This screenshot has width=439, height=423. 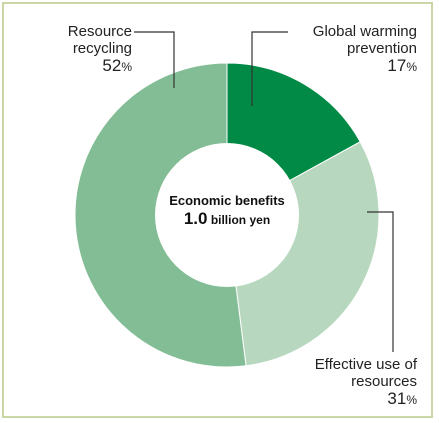 I want to click on leader-line-resource-recycling, so click(x=154, y=59).